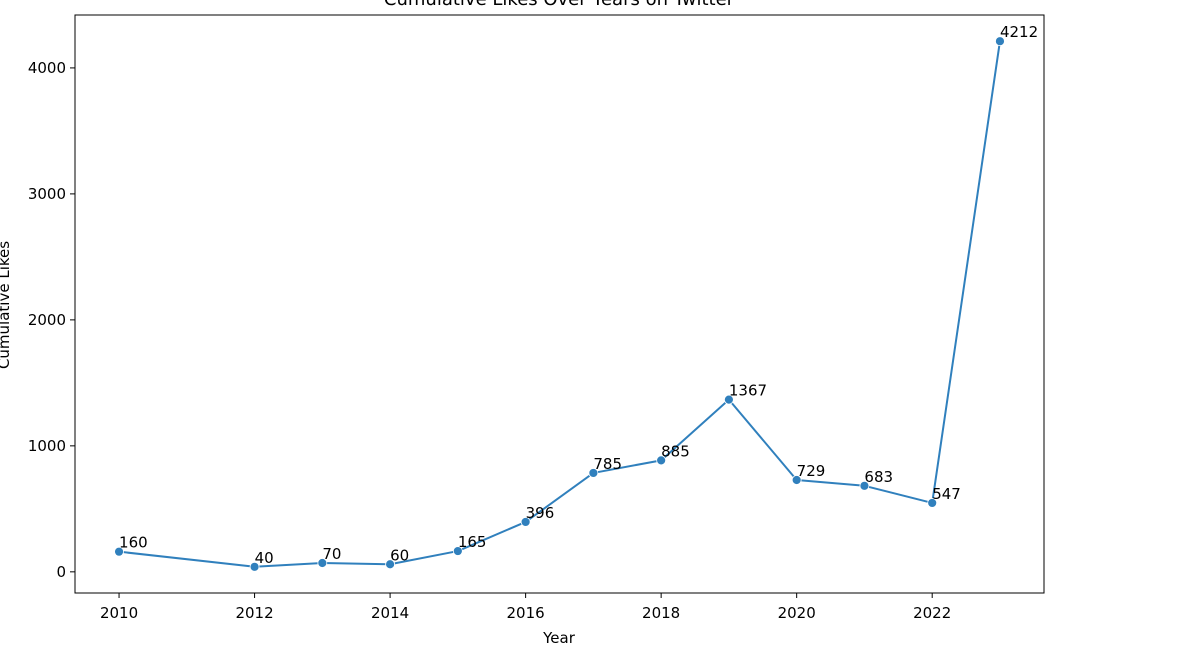  What do you see at coordinates (399, 555) in the screenshot?
I see `data-label: 60` at bounding box center [399, 555].